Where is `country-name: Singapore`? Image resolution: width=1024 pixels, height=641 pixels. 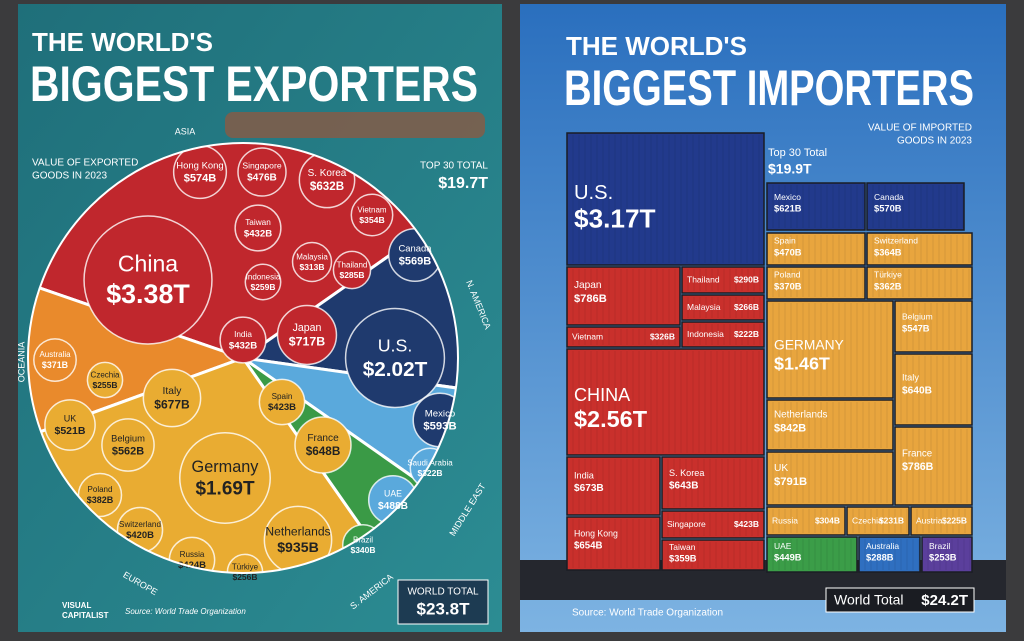
country-name: Singapore is located at coordinates (262, 166).